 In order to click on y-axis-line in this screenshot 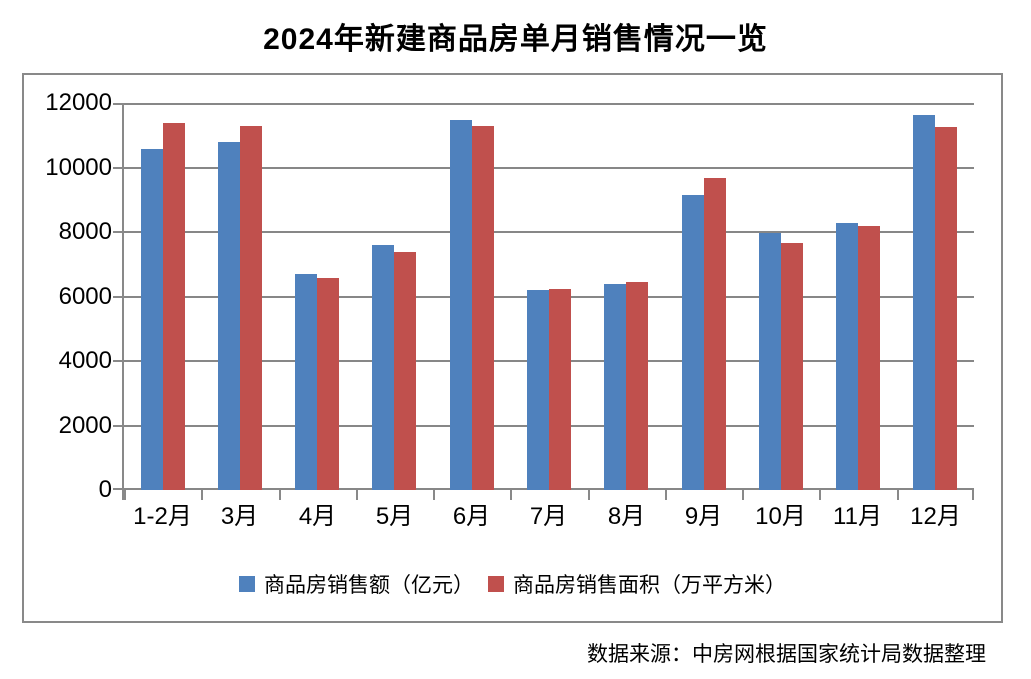, I will do `click(123, 301)`.